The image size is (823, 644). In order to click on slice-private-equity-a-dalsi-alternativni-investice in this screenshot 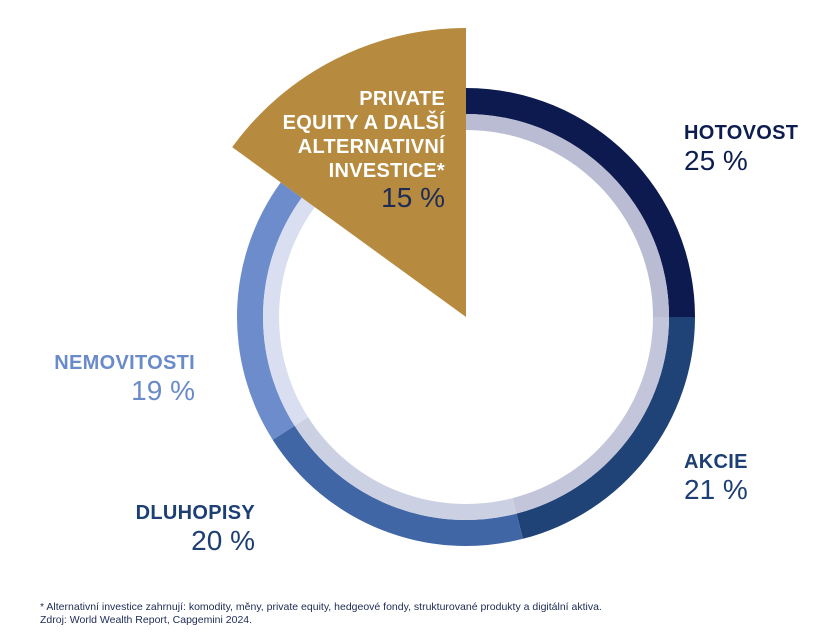, I will do `click(349, 172)`.